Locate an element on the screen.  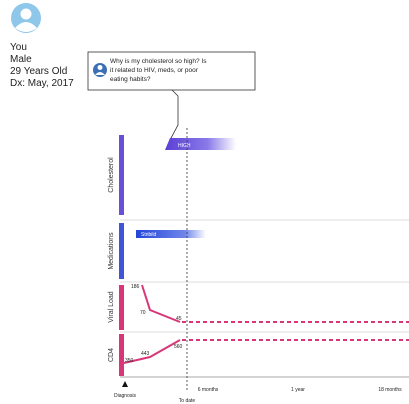
cd4-line is located at coordinates (152, 351).